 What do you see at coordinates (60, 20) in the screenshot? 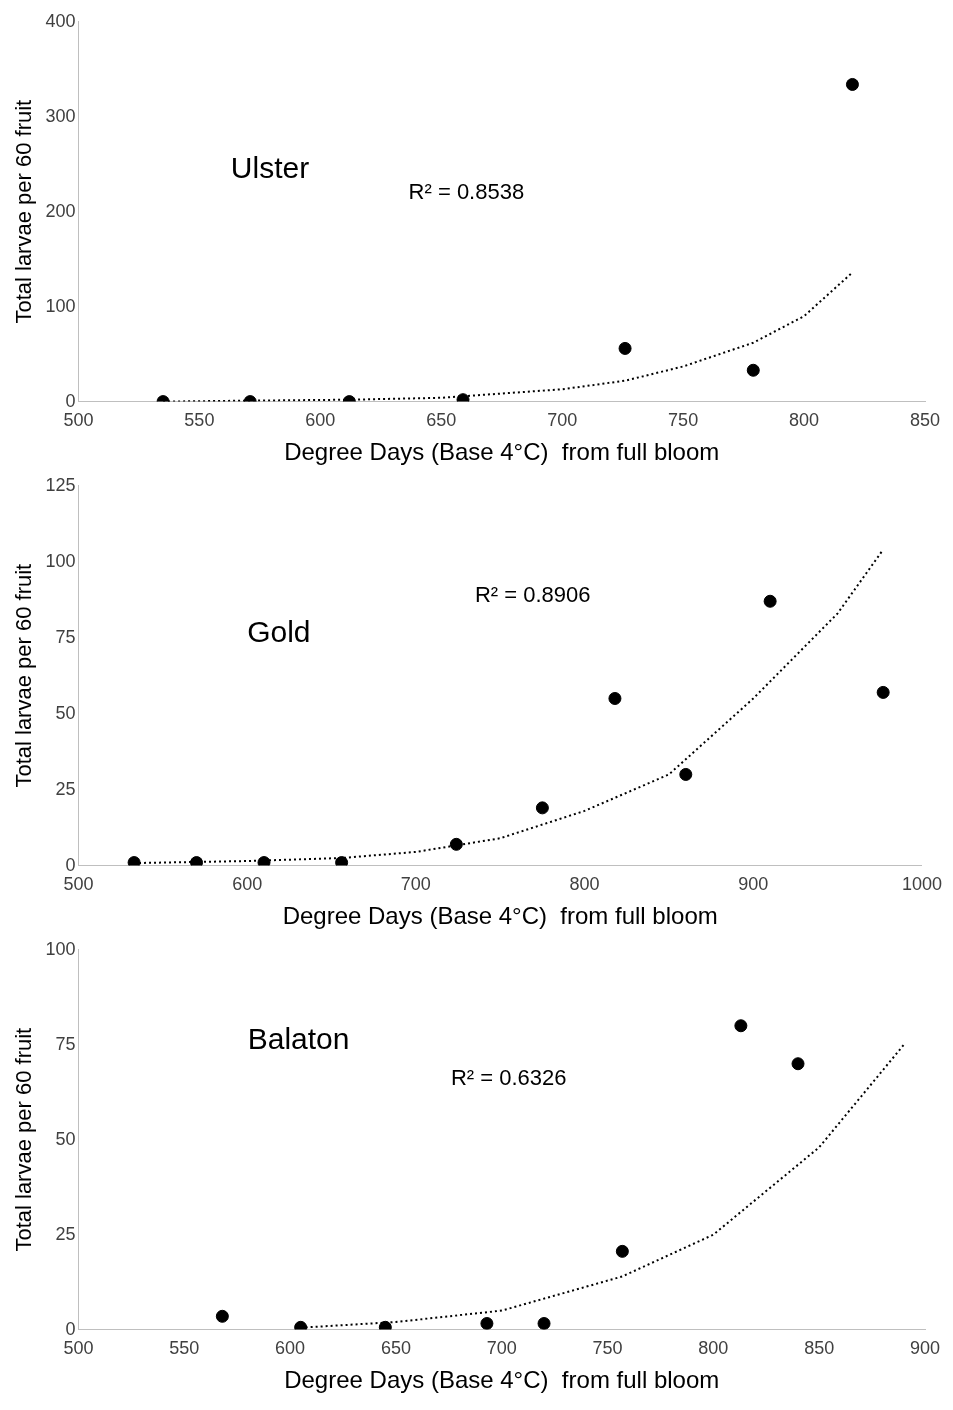
I see `y-tick-label: 400` at bounding box center [60, 20].